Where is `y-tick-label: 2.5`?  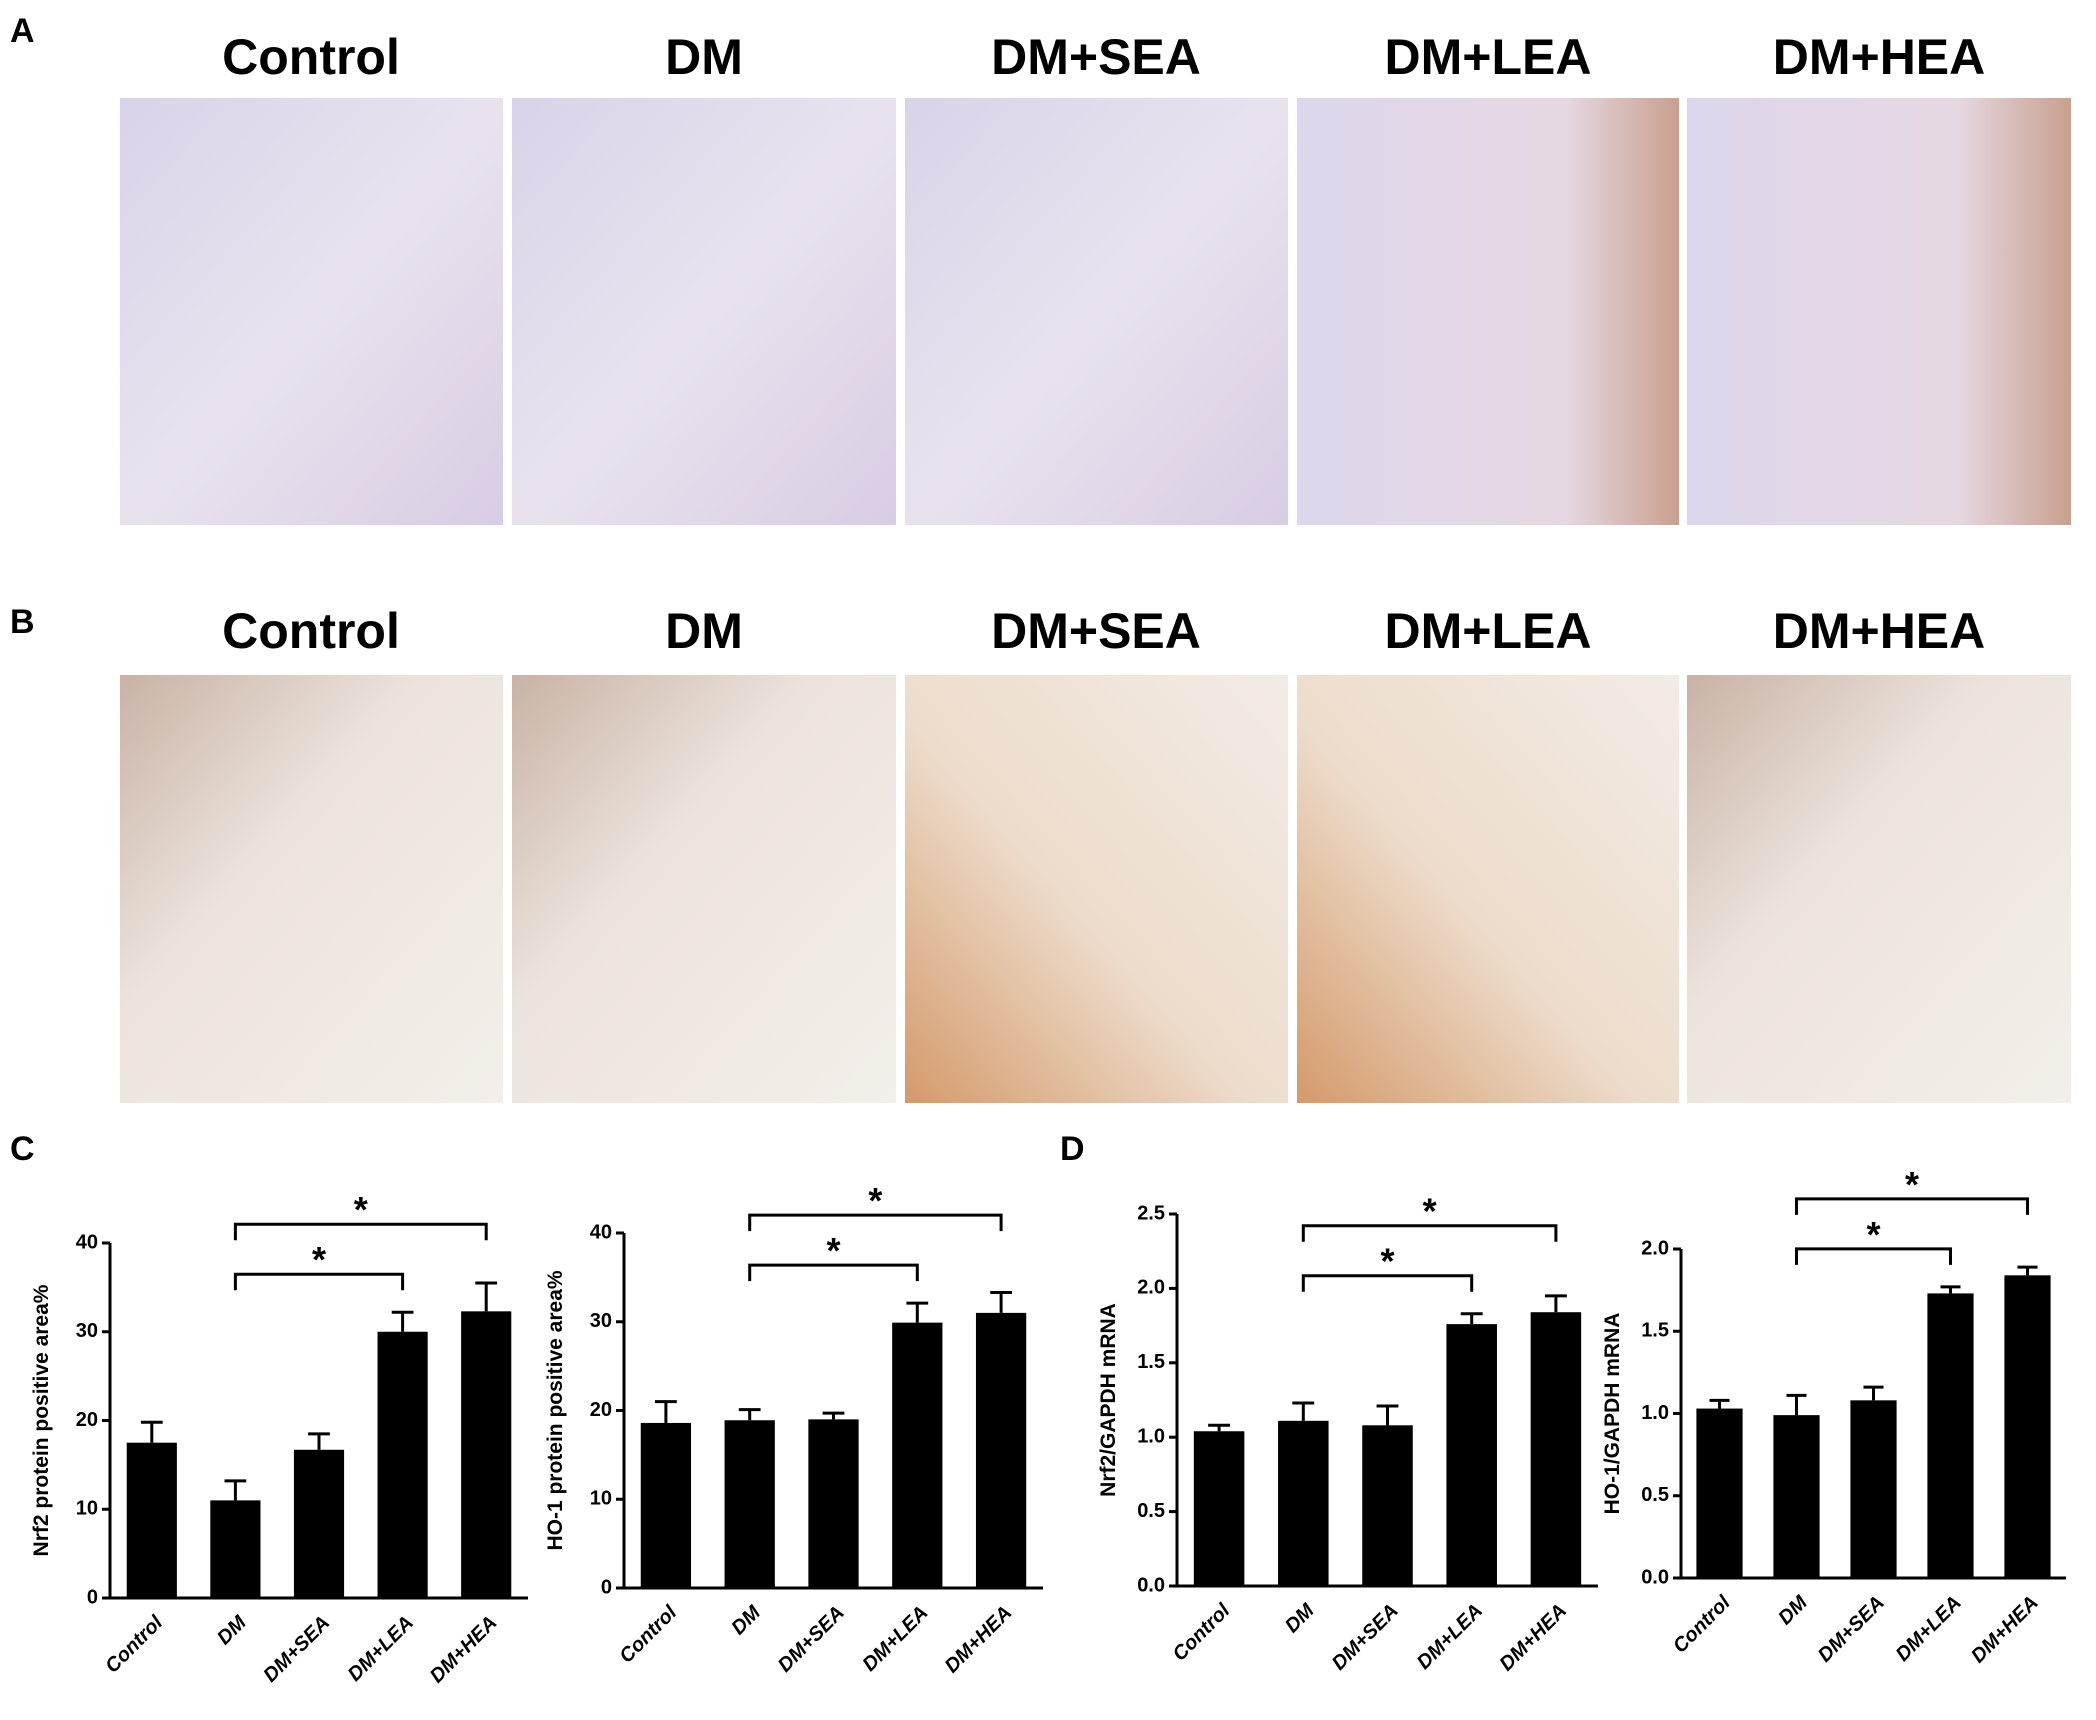
y-tick-label: 2.5 is located at coordinates (1151, 1213).